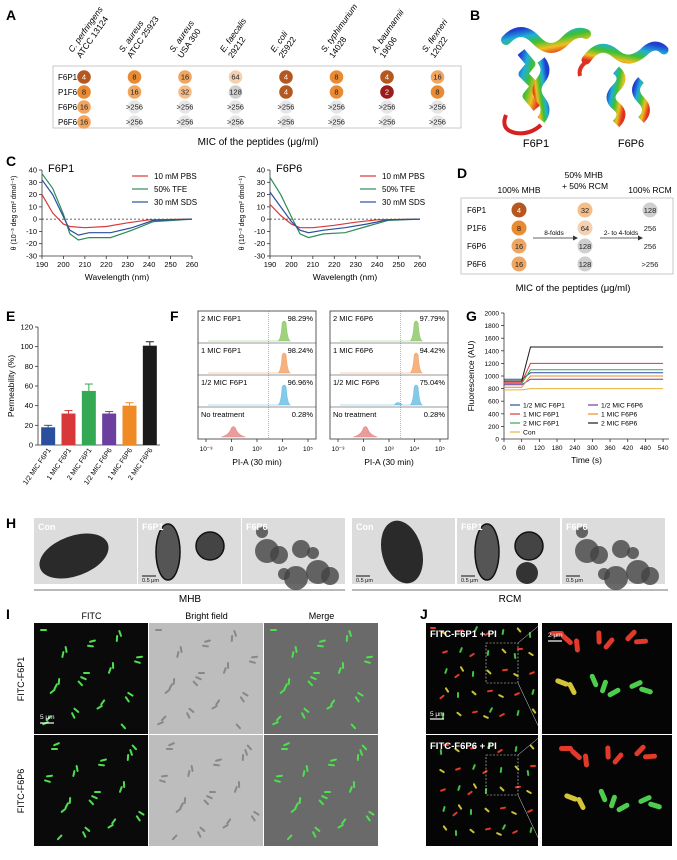  Describe the element at coordinates (235, 92) in the screenshot. I see `mic-cell: 128` at that location.